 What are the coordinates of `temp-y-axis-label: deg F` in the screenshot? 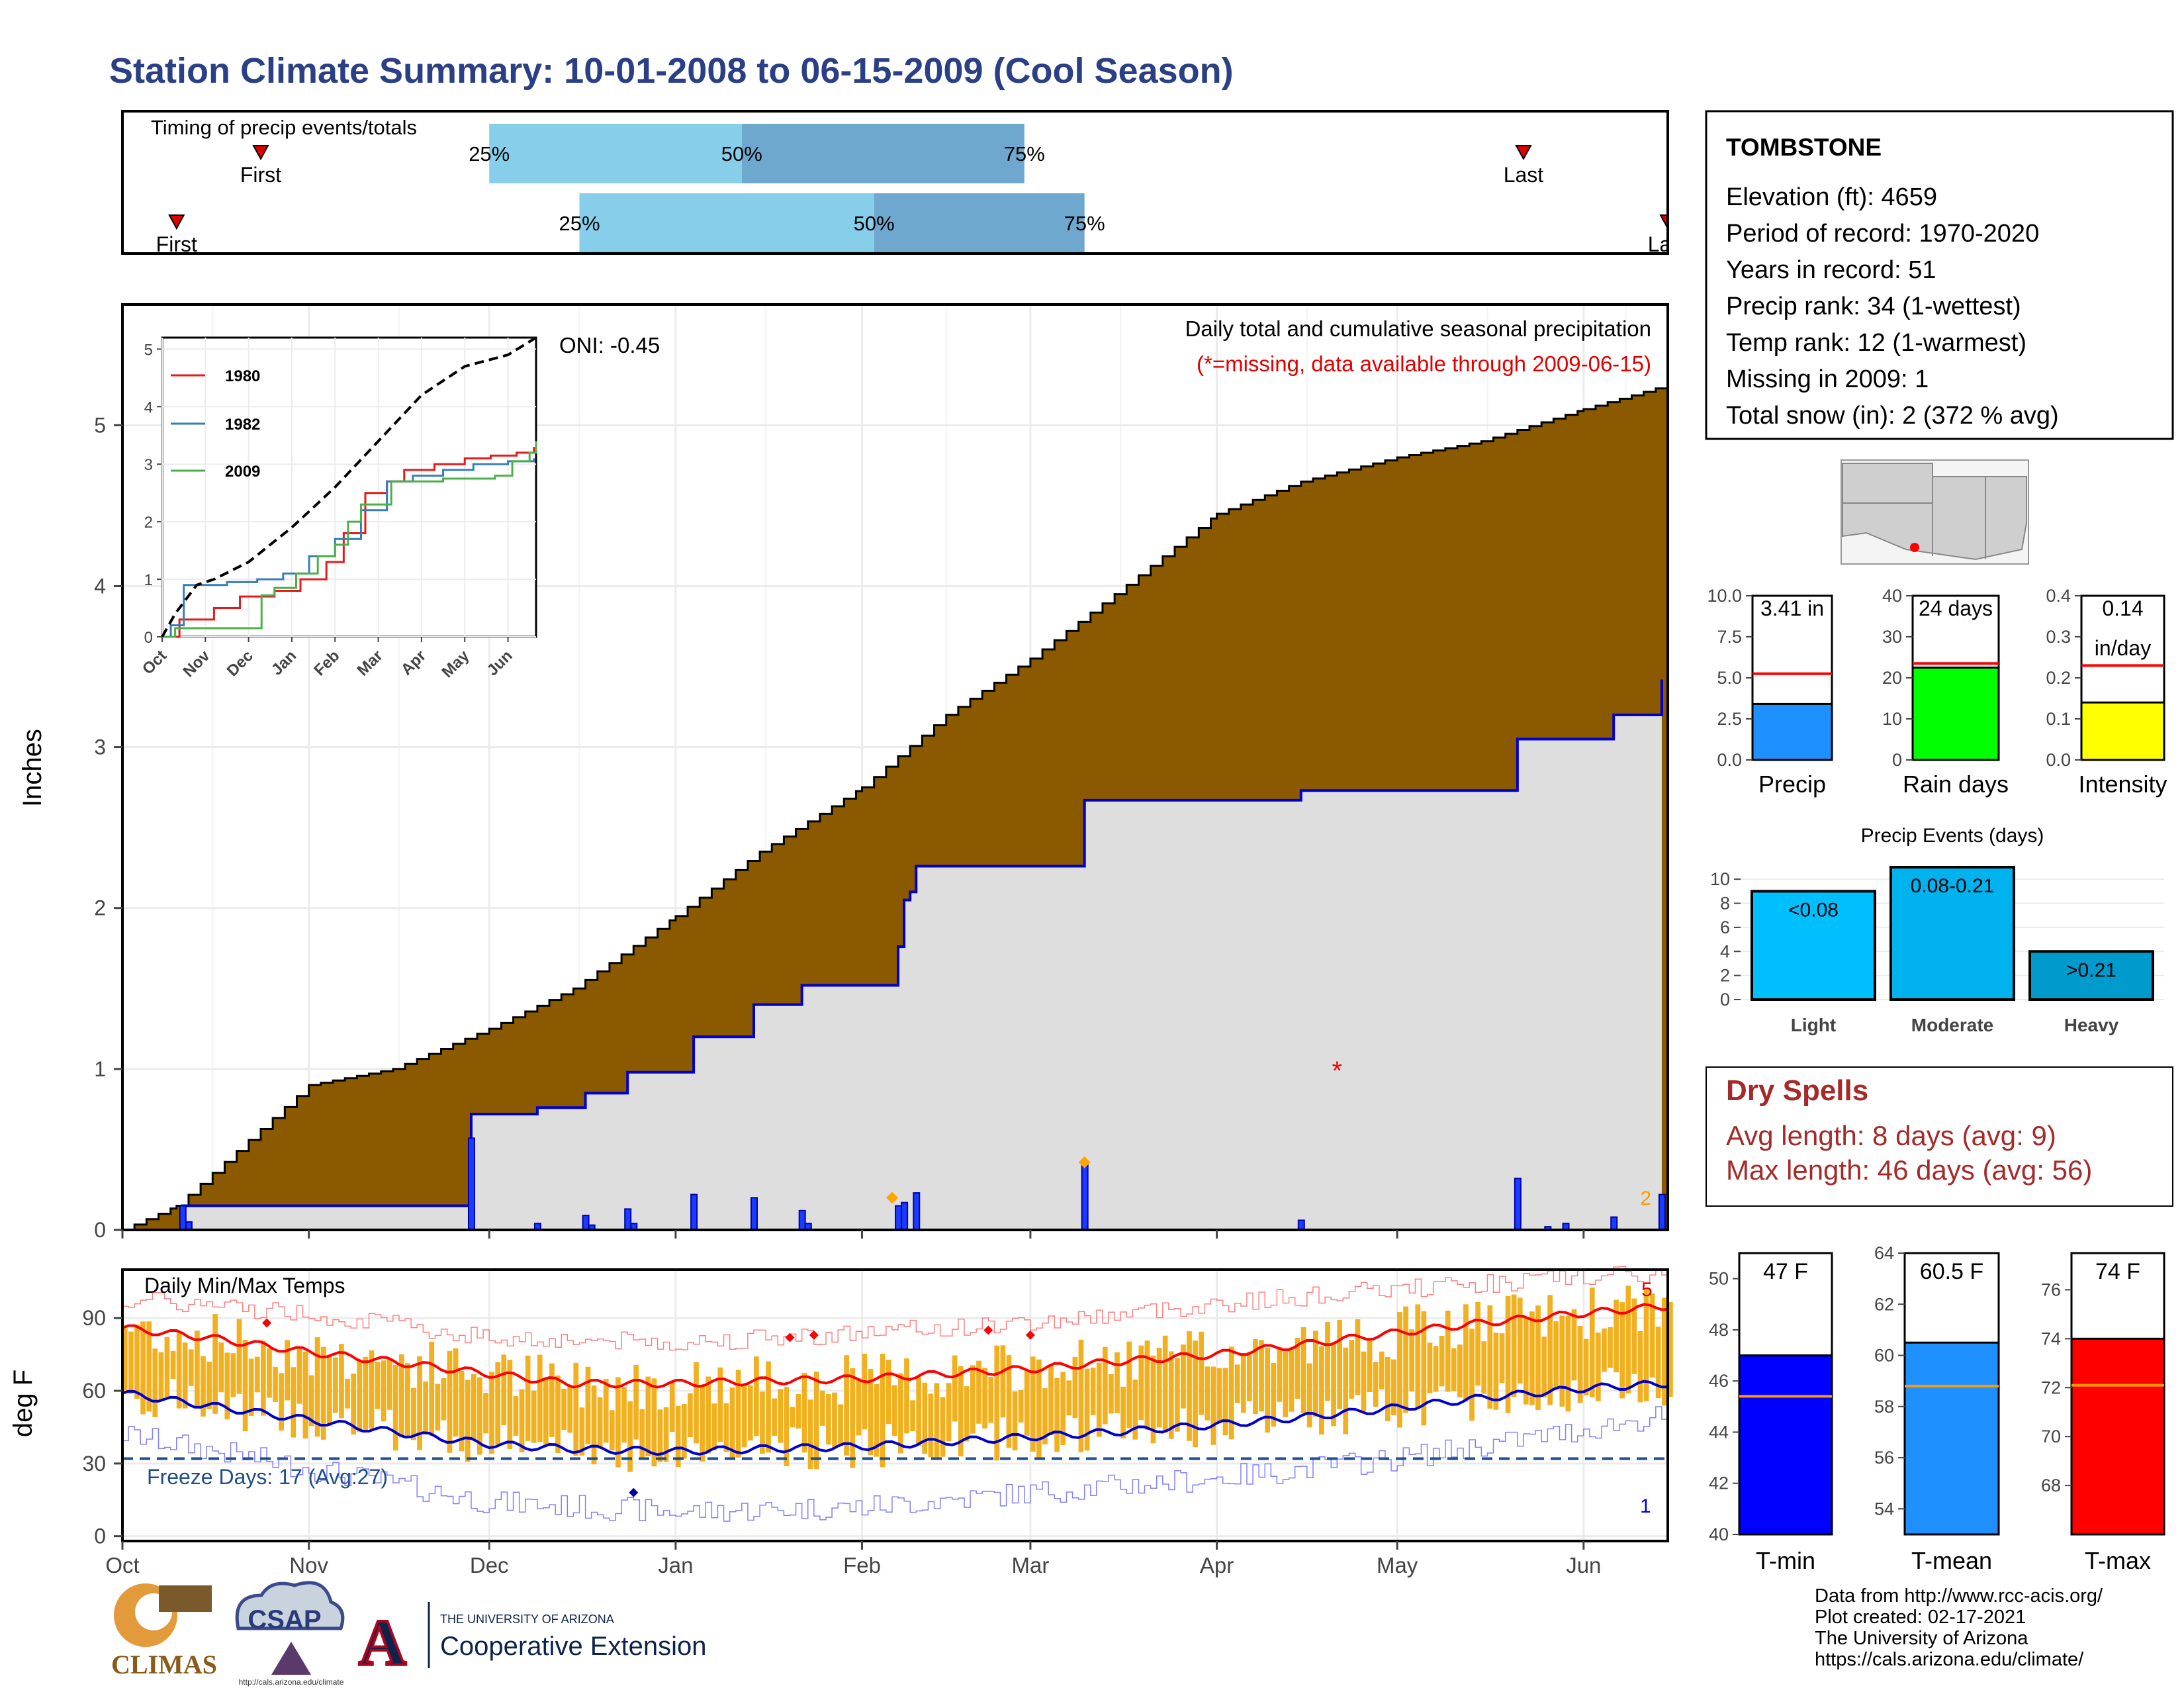 It's located at (24, 1403).